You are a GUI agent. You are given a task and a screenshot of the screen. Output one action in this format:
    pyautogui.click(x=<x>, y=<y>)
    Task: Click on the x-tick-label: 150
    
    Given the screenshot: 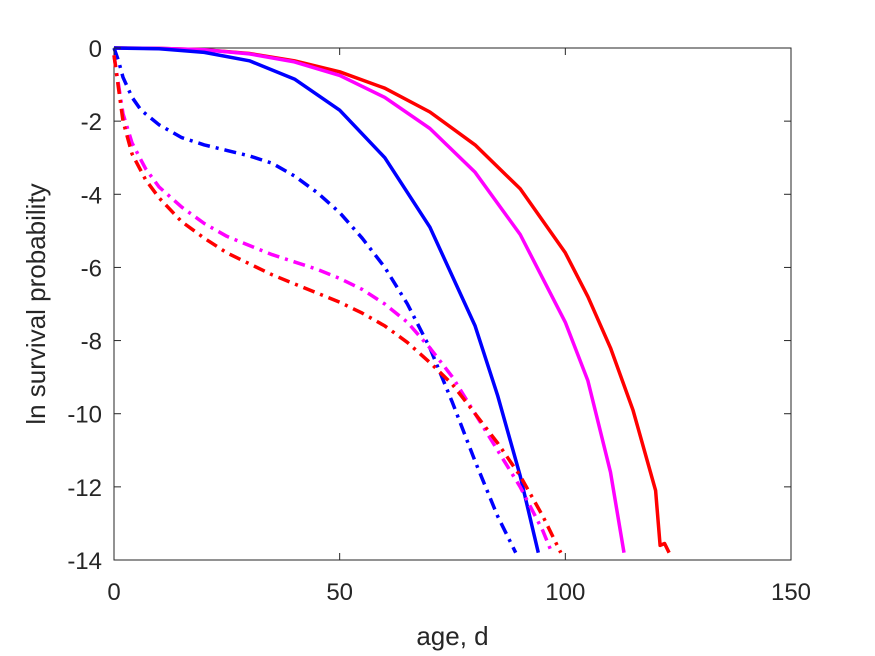 What is the action you would take?
    pyautogui.click(x=791, y=592)
    